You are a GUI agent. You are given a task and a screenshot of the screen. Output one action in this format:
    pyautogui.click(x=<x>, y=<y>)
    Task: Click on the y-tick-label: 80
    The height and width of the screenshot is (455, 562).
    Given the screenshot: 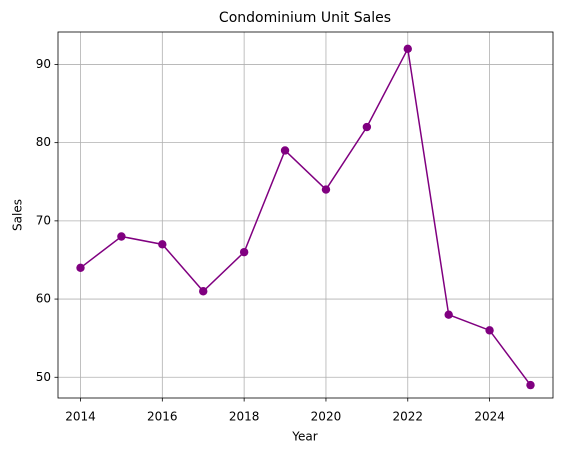 What is the action you would take?
    pyautogui.click(x=43, y=142)
    